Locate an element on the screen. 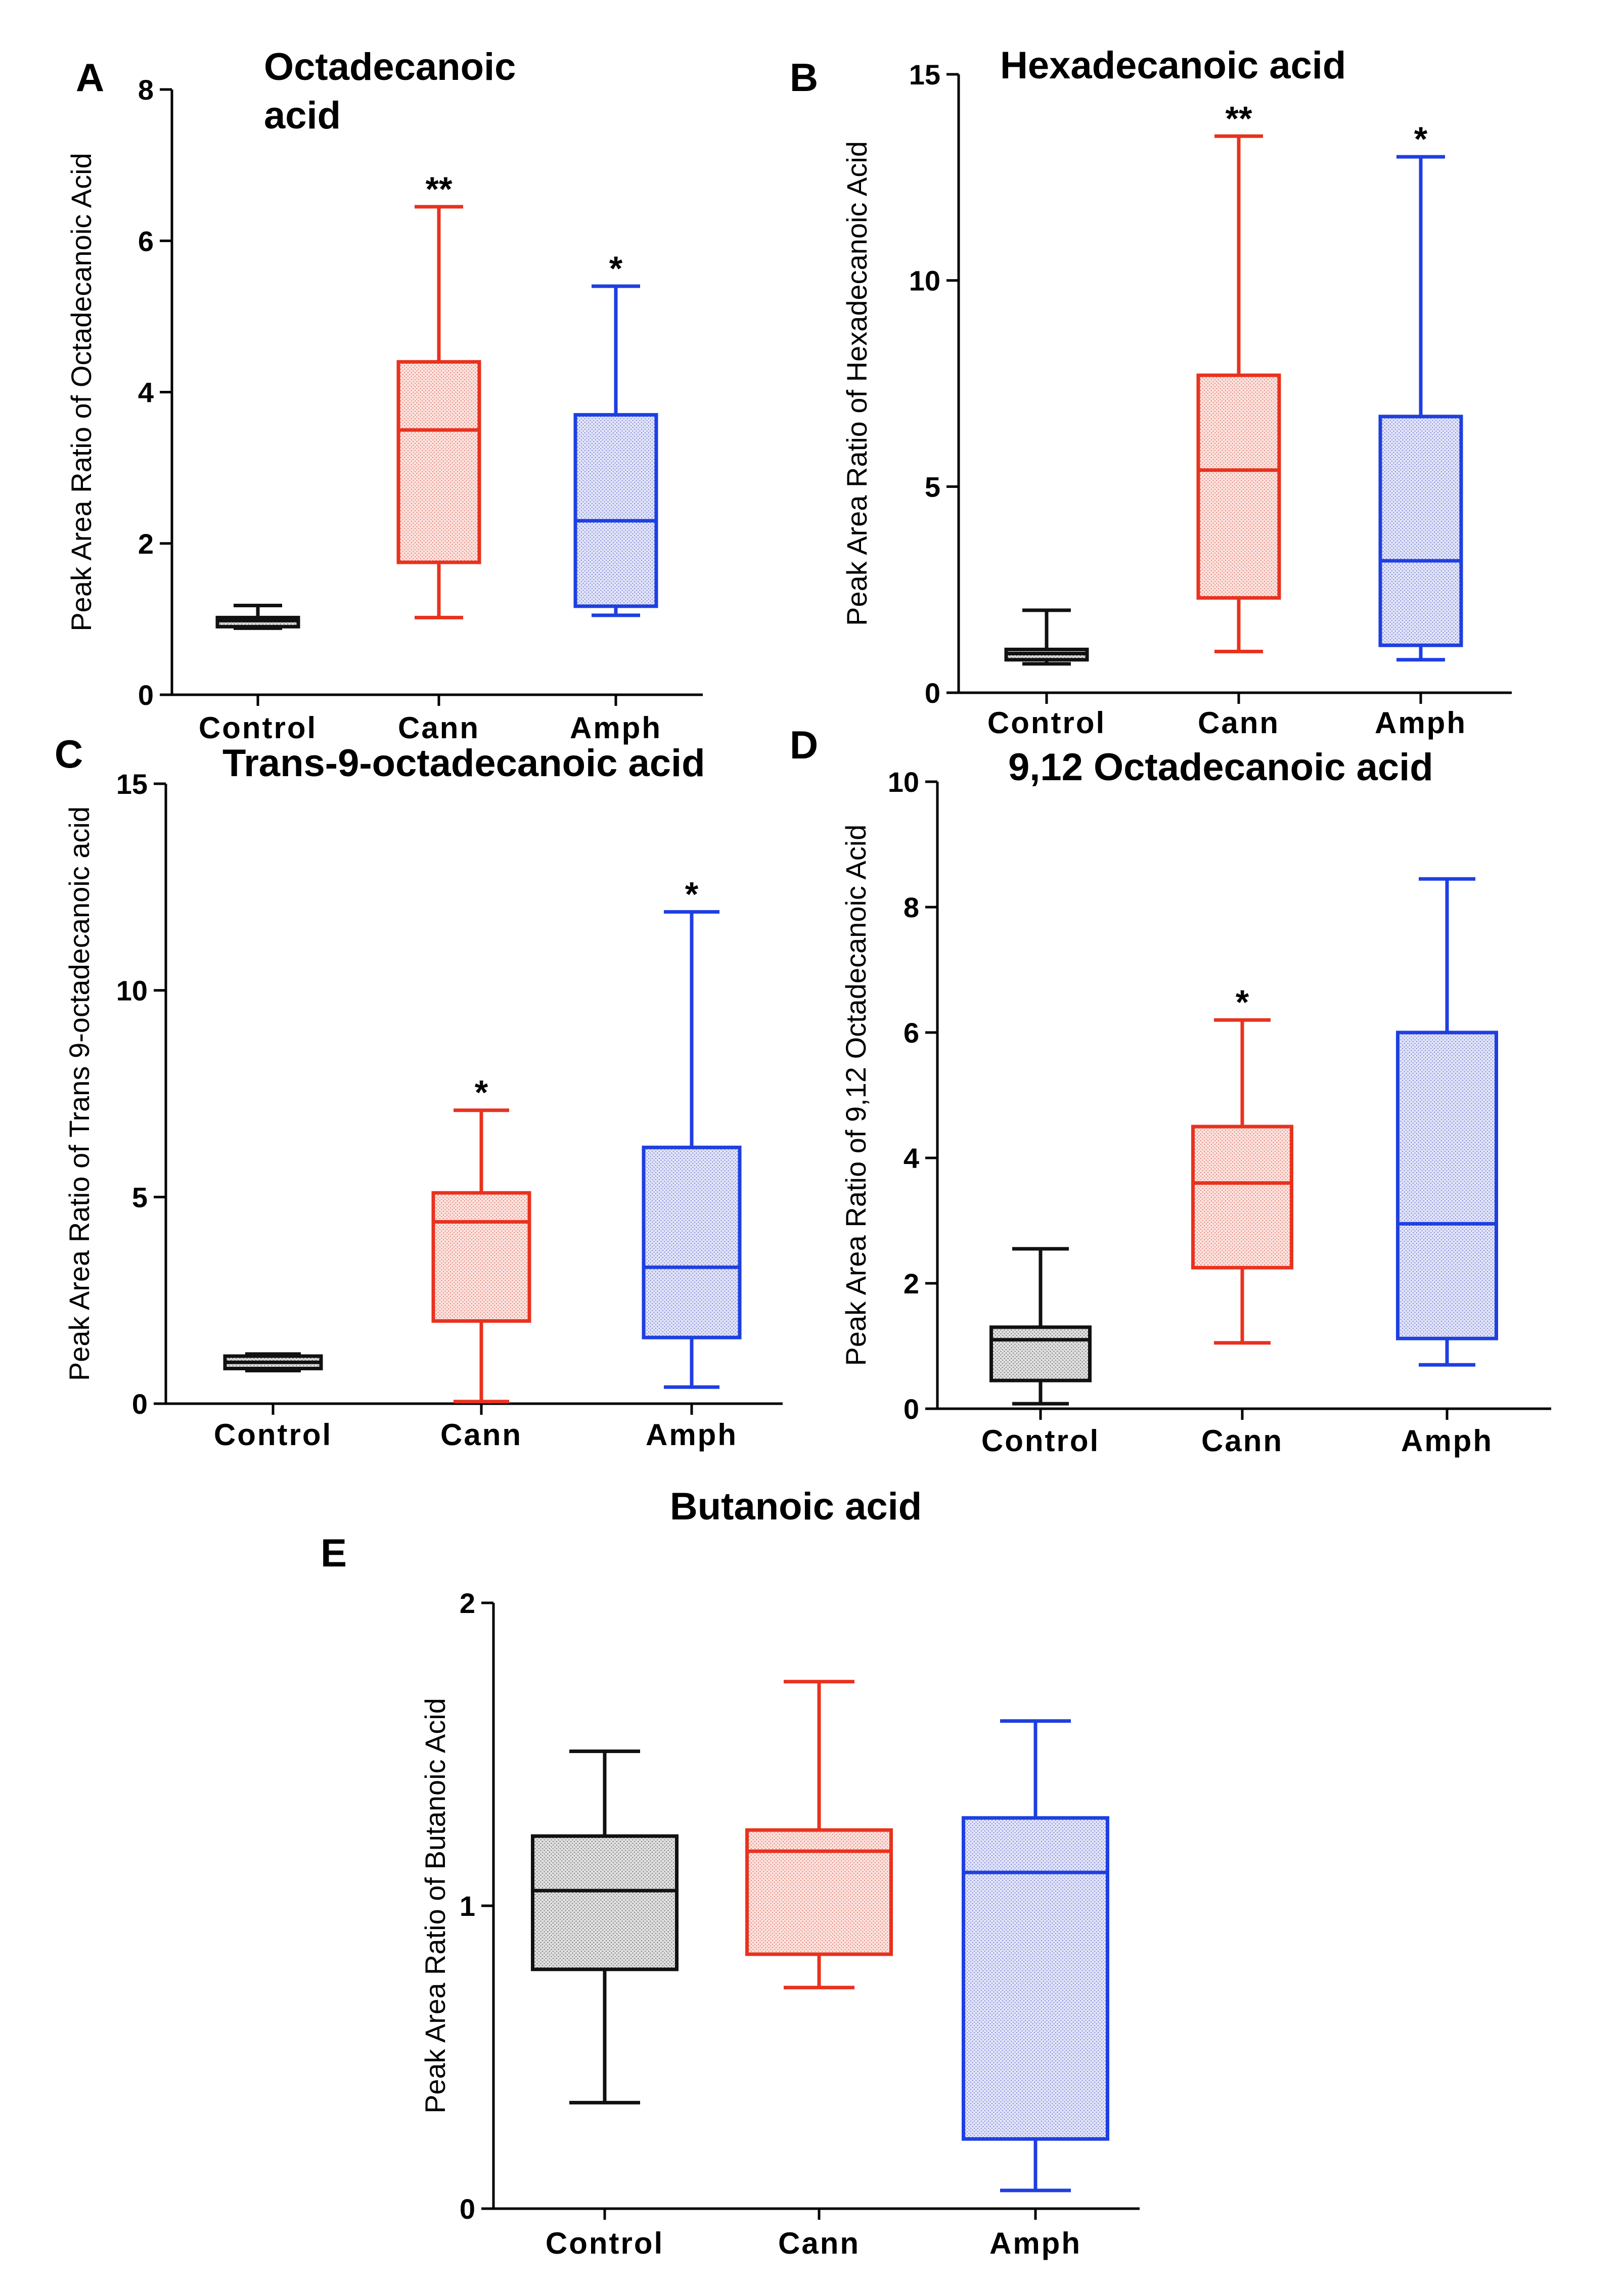 This screenshot has width=1624, height=2286. panel-title: 9,12 Octadecanoic acid is located at coordinates (1220, 767).